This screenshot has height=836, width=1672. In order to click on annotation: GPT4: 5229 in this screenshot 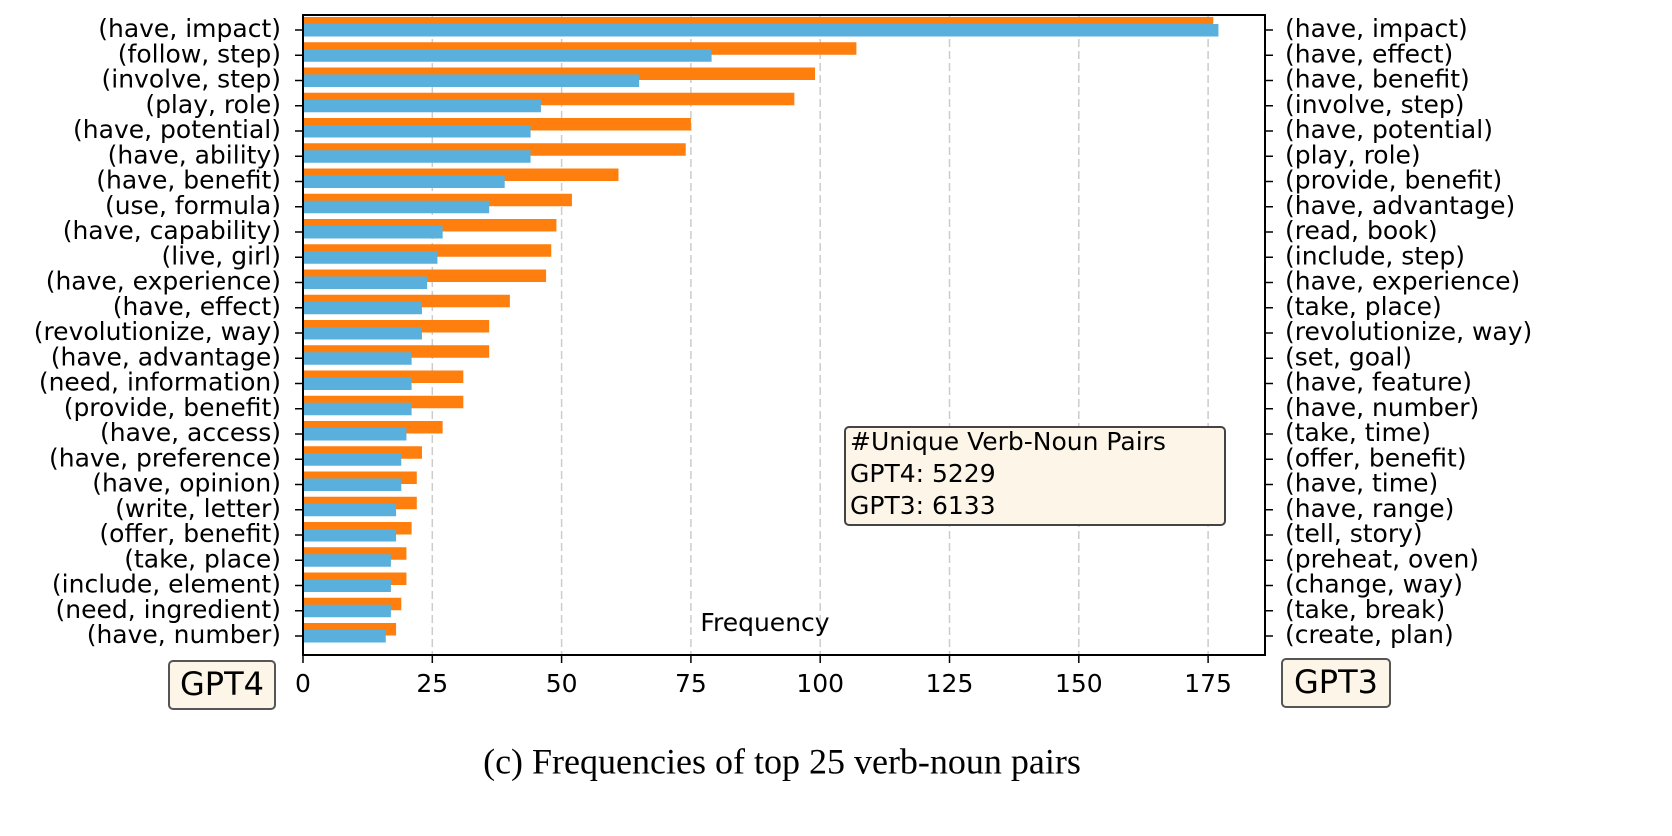, I will do `click(923, 473)`.